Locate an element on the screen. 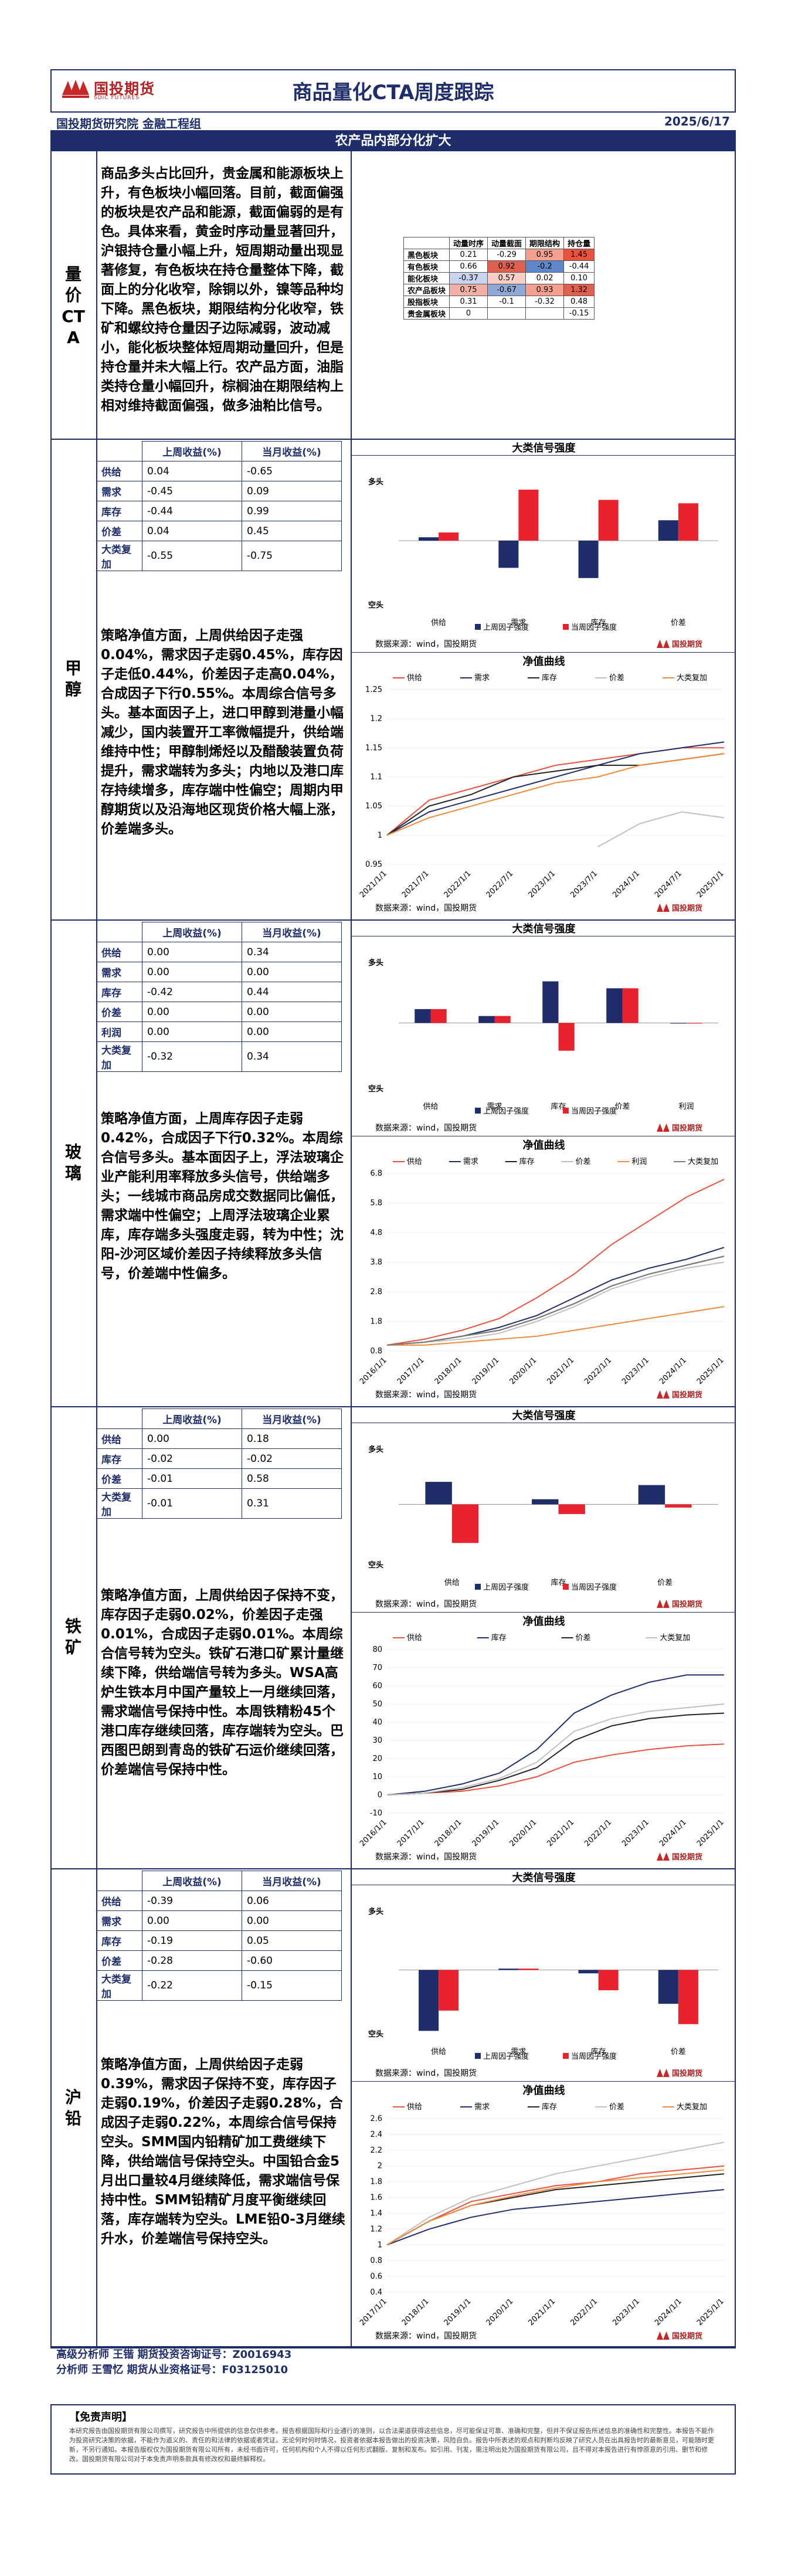 The width and height of the screenshot is (788, 2576). factor-name: 供给 is located at coordinates (119, 1438).